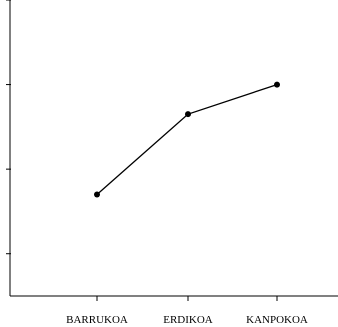 This screenshot has width=338, height=327. Describe the element at coordinates (277, 320) in the screenshot. I see `x-tick-label-2: KANPOKOA` at that location.